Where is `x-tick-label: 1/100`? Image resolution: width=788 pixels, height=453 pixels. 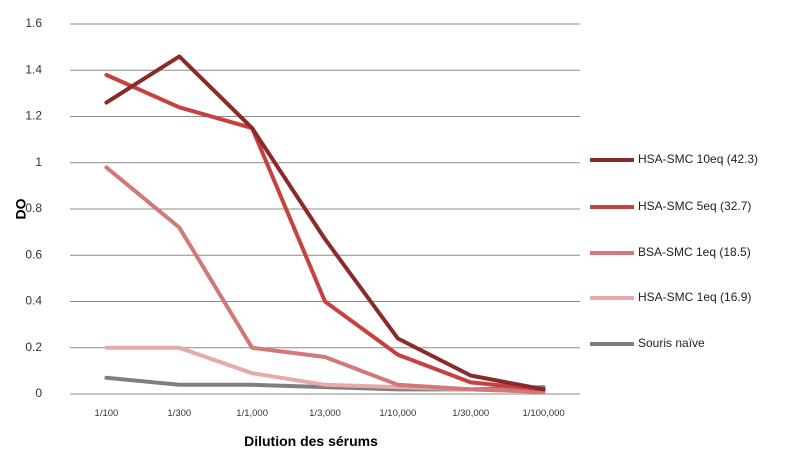 x-tick-label: 1/100 is located at coordinates (107, 413).